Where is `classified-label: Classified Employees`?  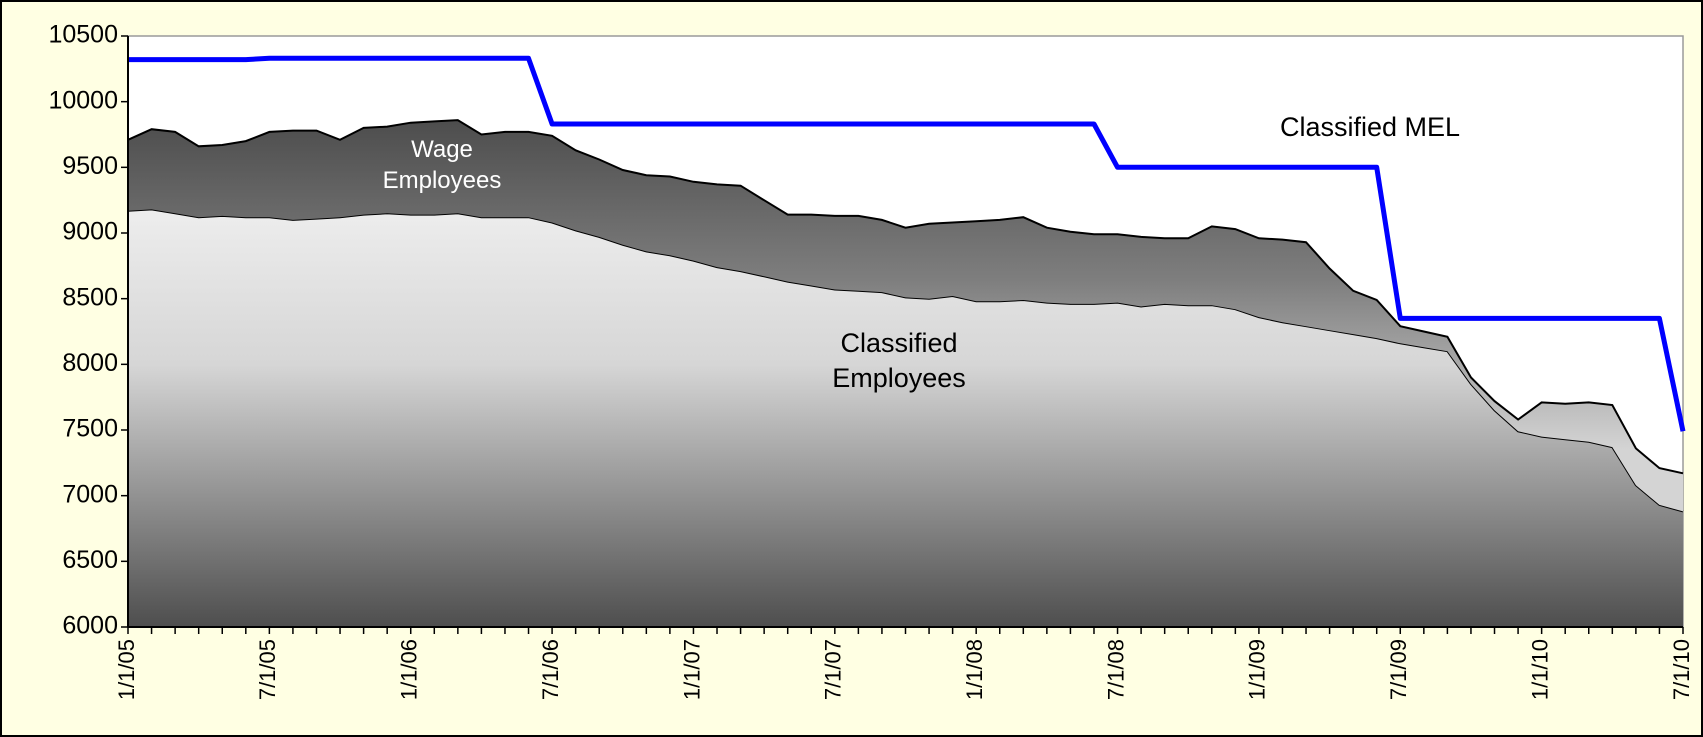
classified-label: Classified Employees is located at coordinates (899, 361).